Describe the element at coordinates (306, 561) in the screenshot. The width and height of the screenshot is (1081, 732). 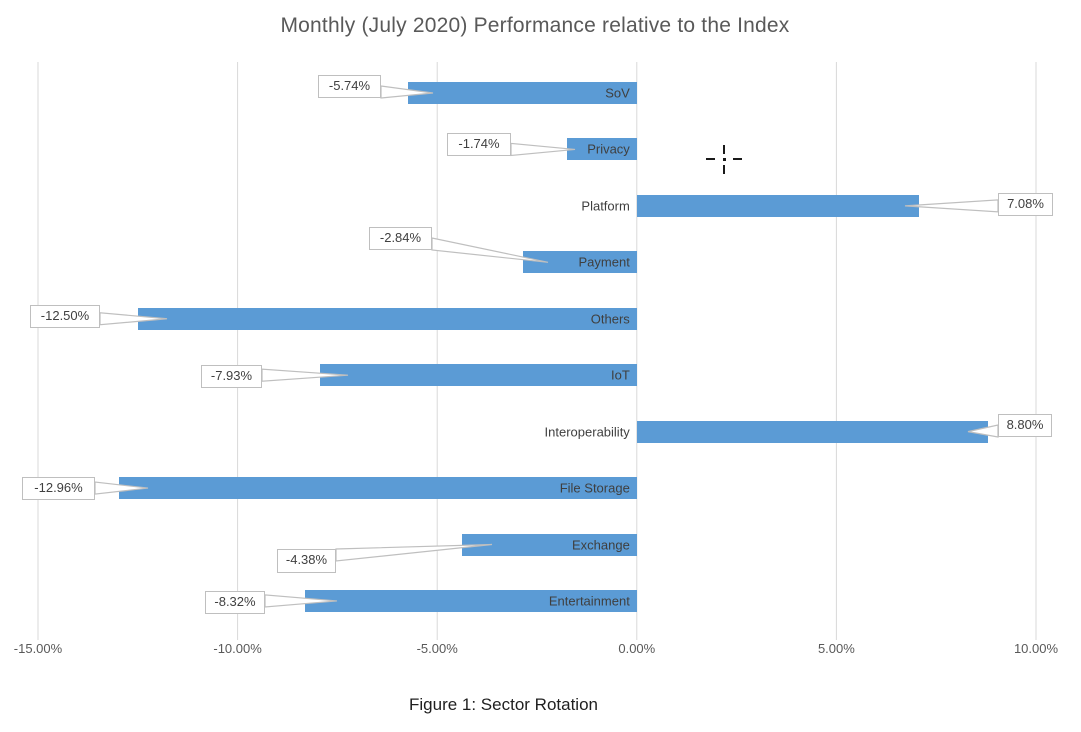
I see `data-label-callout: -4.38%` at that location.